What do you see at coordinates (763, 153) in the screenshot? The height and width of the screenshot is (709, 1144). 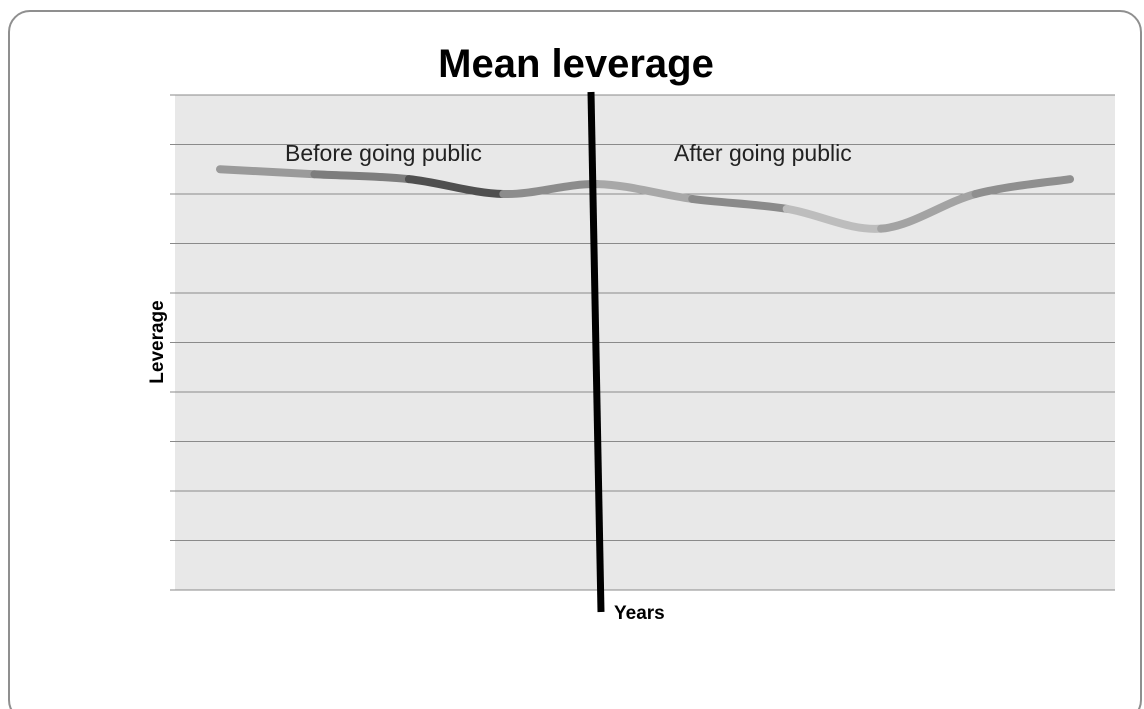 I see `annotation-after-going-public: After going public` at bounding box center [763, 153].